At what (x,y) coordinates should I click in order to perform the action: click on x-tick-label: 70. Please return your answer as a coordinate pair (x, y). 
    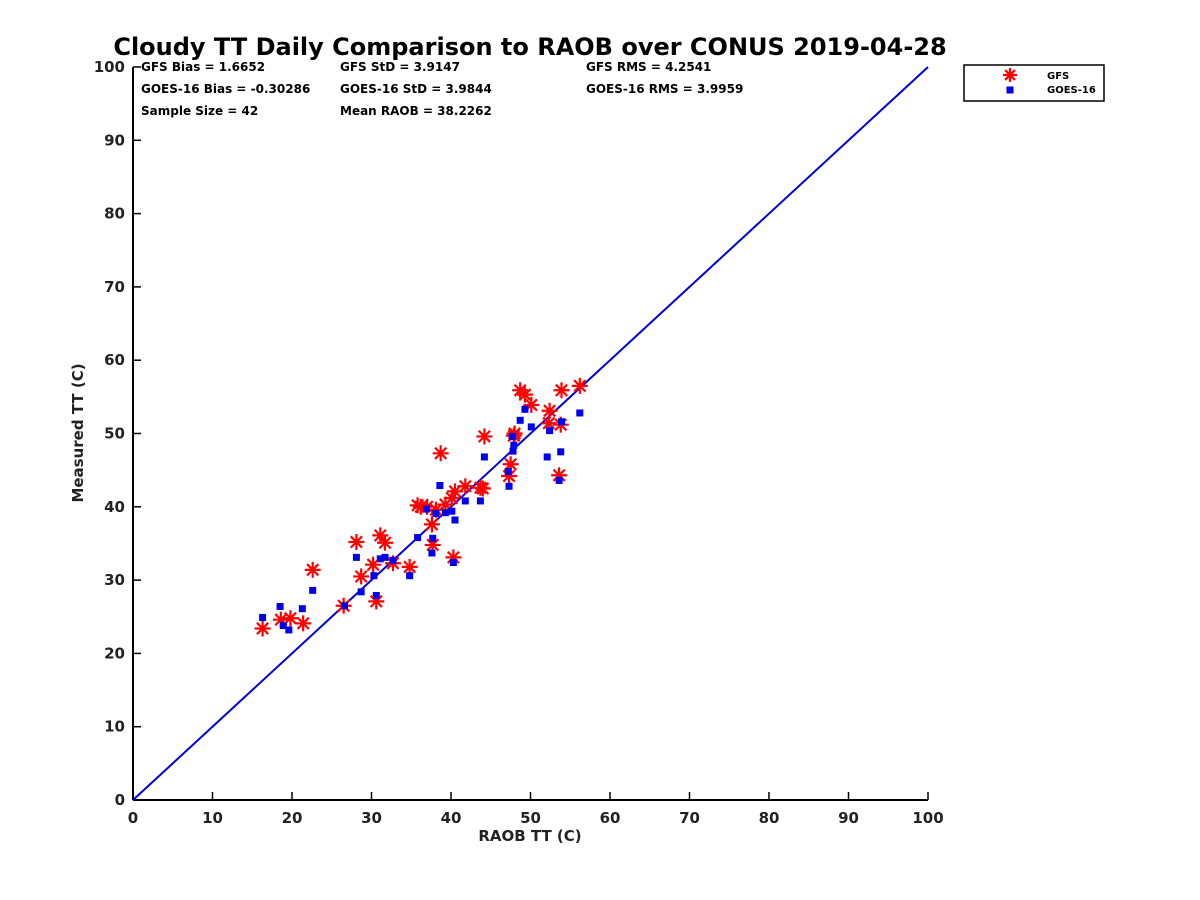
    Looking at the image, I should click on (689, 818).